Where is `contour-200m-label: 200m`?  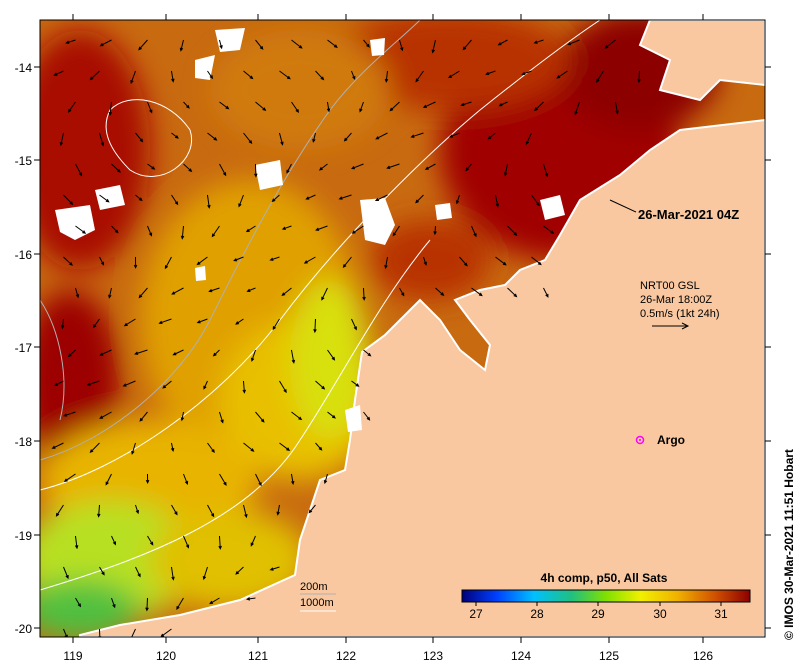 contour-200m-label: 200m is located at coordinates (314, 587).